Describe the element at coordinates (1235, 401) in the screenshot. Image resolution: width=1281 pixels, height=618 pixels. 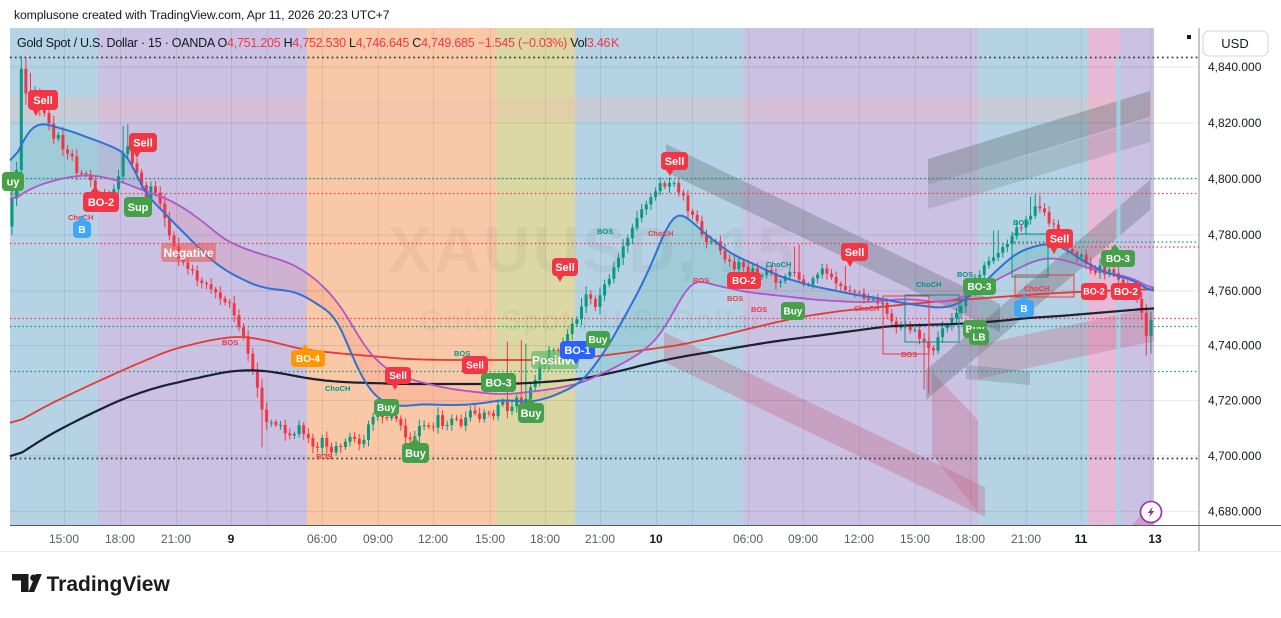
I see `svg-text: 4,720.000` at that location.